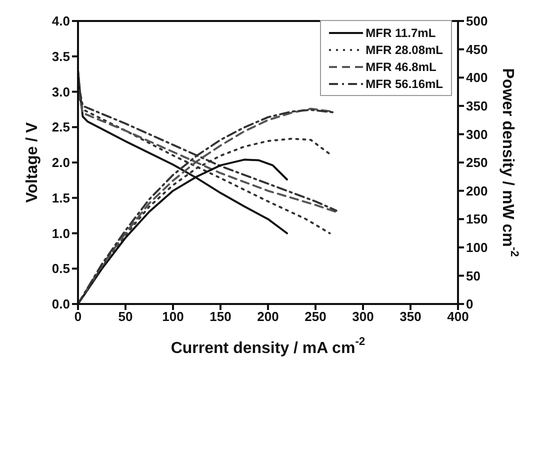 This screenshot has width=538, height=458. Describe the element at coordinates (404, 49) in the screenshot. I see `legend-label: MFR 28.08mL` at that location.